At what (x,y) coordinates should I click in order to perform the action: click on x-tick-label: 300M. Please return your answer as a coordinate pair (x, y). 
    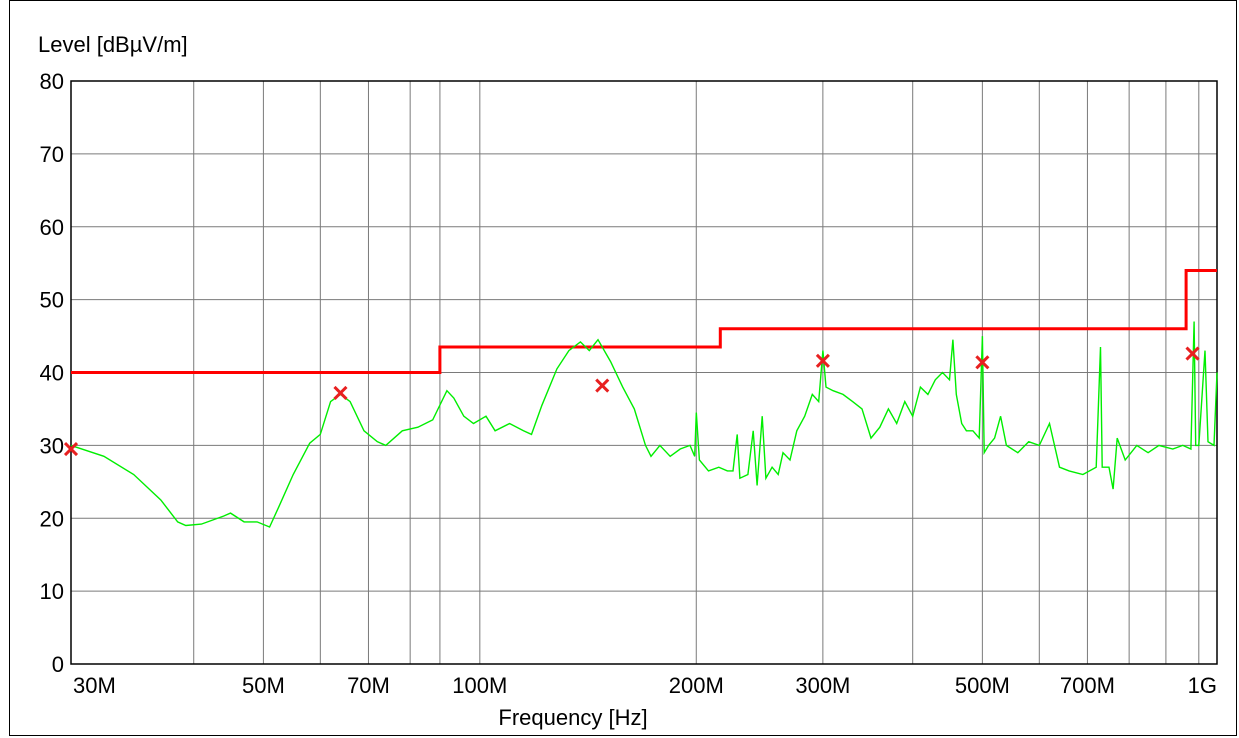
    Looking at the image, I should click on (822, 685).